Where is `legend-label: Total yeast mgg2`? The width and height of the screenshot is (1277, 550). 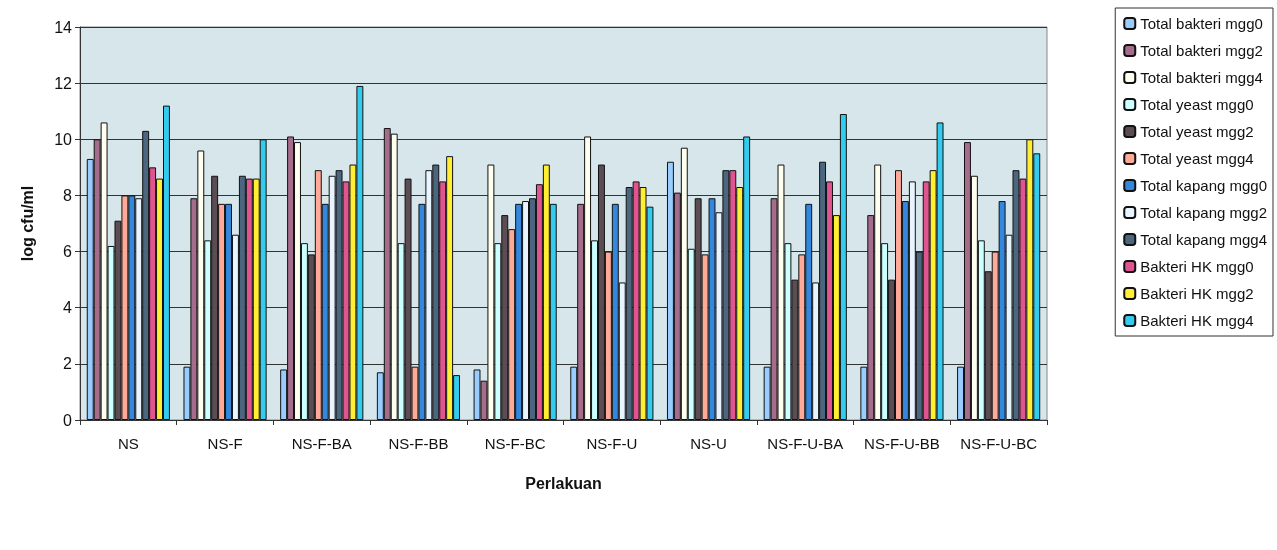
legend-label: Total yeast mgg2 is located at coordinates (1197, 131).